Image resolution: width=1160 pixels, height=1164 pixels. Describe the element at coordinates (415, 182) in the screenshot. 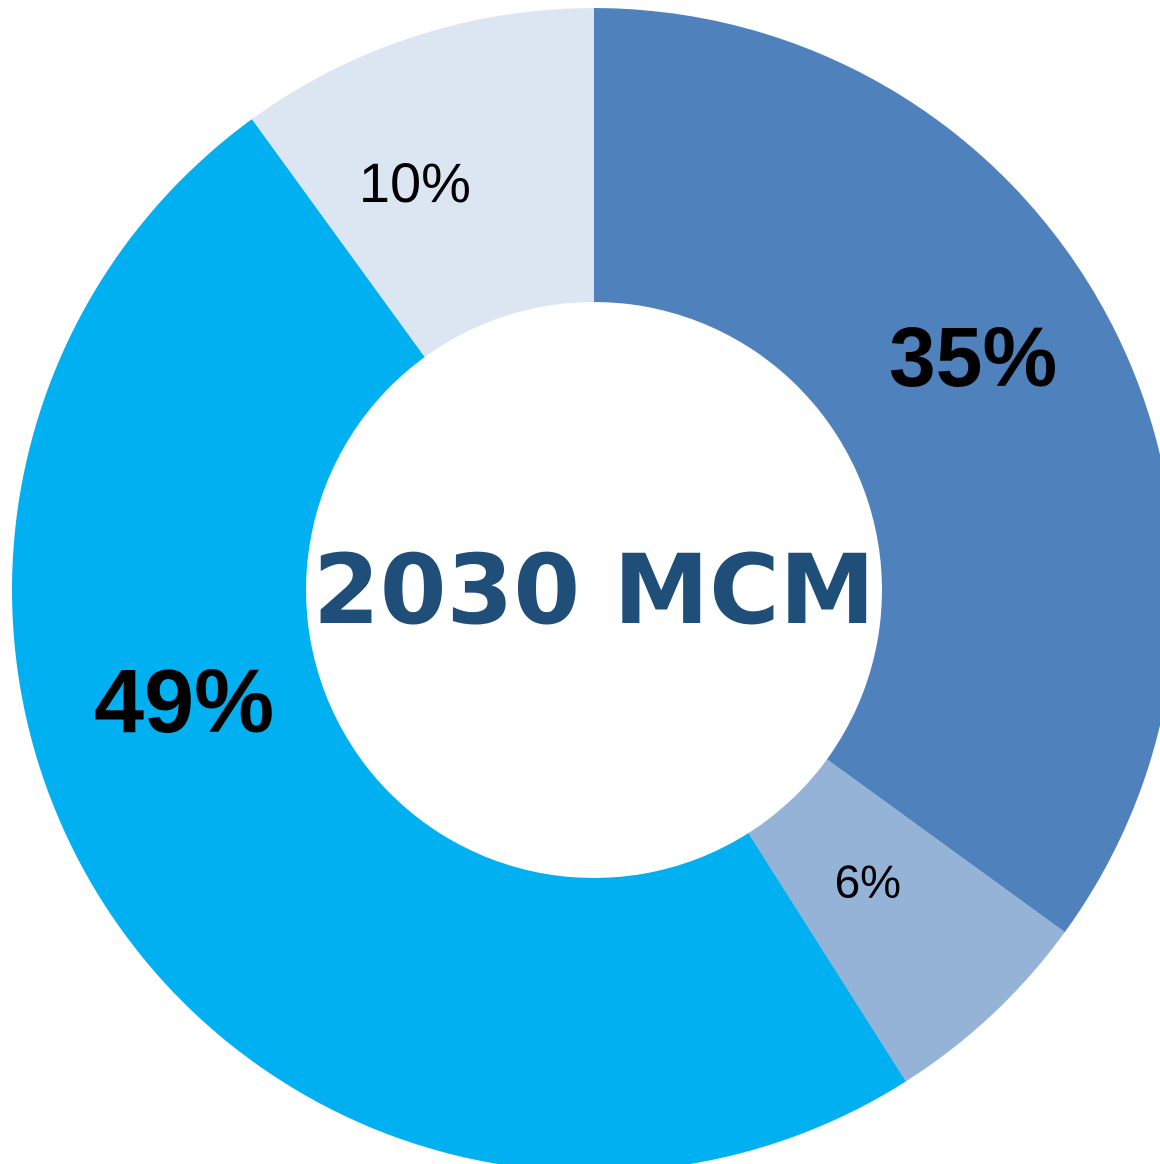

I see `slice-label-10pct: 10%` at that location.